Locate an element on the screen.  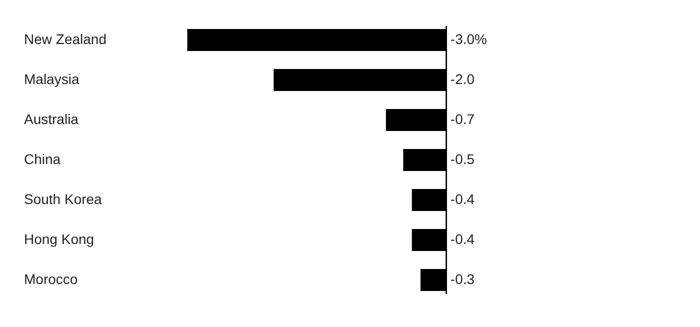
data-label: -3.0% is located at coordinates (468, 39).